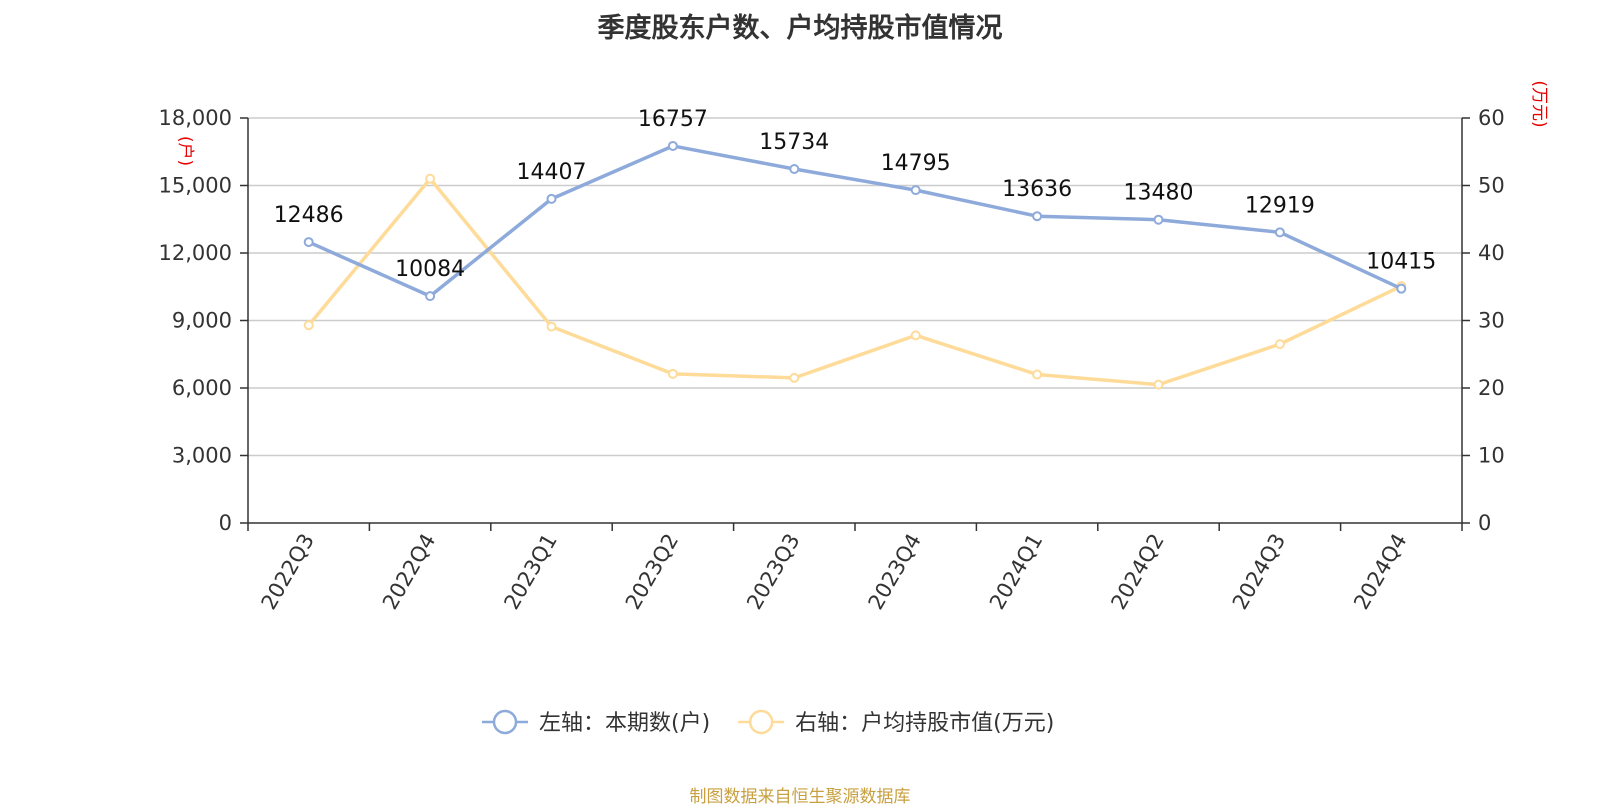 Image resolution: width=1600 pixels, height=807 pixels. What do you see at coordinates (1491, 456) in the screenshot?
I see `right-tick-label: 10` at bounding box center [1491, 456].